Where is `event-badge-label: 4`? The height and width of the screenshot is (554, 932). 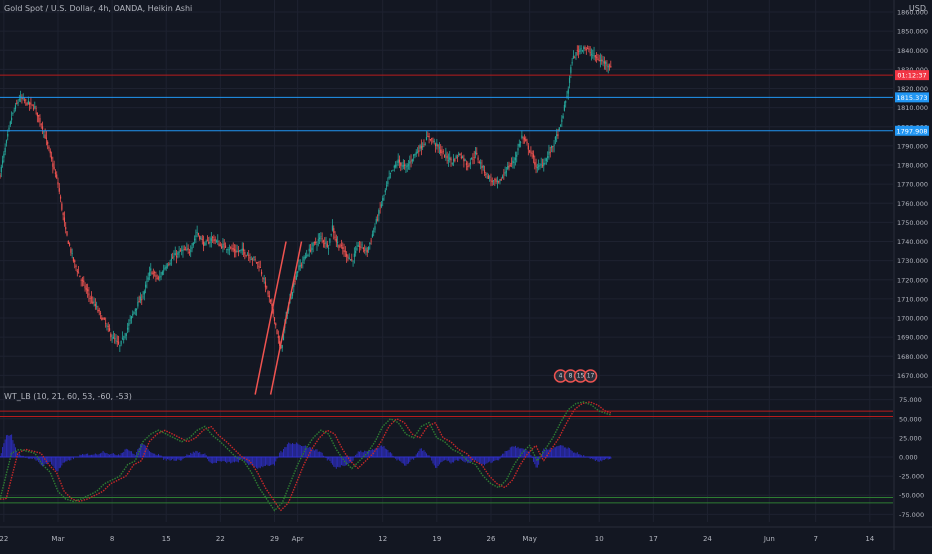
event-badge-label: 4 is located at coordinates (561, 376).